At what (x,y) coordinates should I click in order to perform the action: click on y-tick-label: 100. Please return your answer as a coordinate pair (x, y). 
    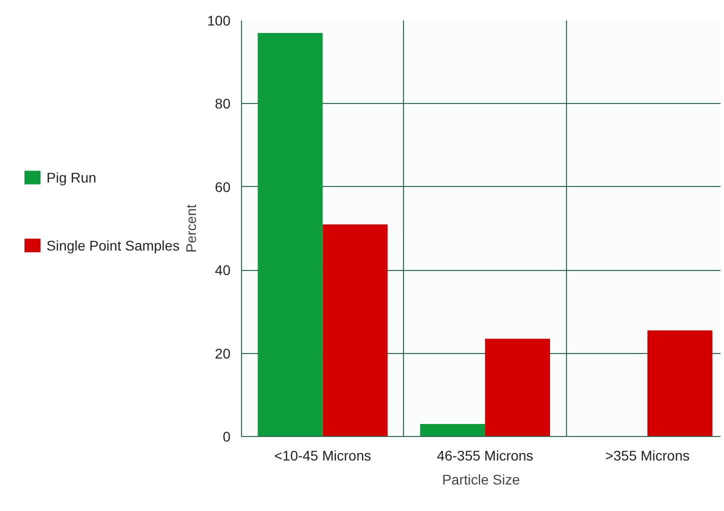
    Looking at the image, I should click on (219, 20).